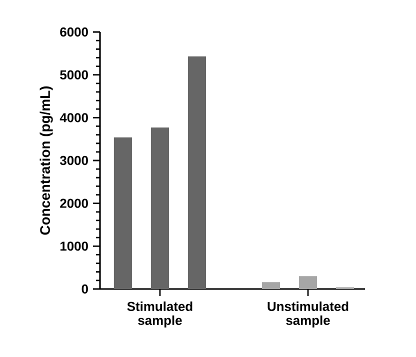  Describe the element at coordinates (85, 289) in the screenshot. I see `y-tick-label: 0` at that location.